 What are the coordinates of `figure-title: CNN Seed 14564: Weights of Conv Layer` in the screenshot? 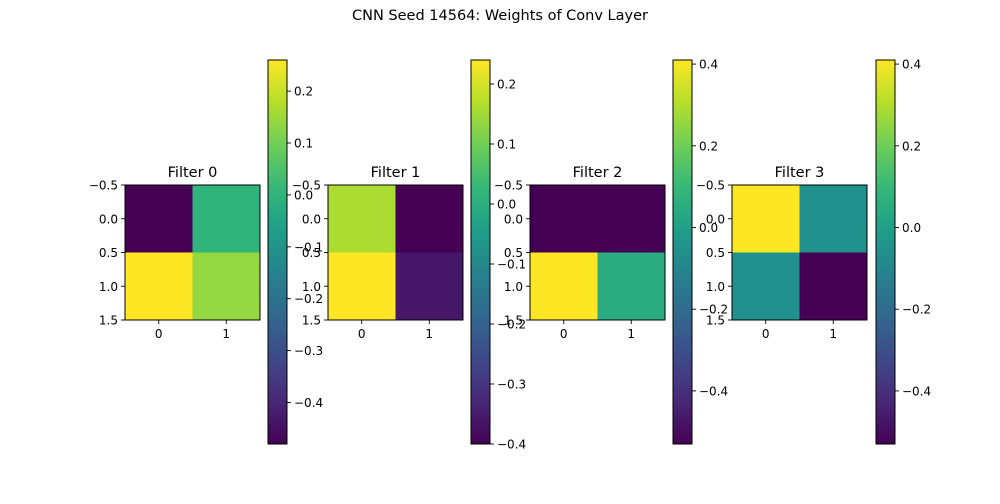 It's located at (500, 16).